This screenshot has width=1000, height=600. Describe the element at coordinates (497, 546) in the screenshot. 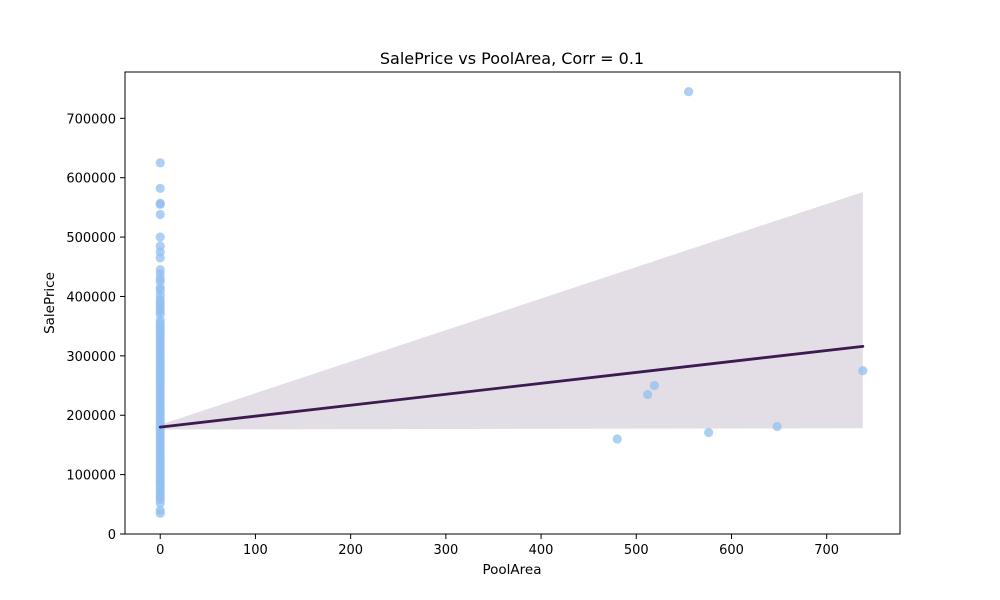

I see `x-axis: 0 100 200 300 400 500 600 700` at that location.